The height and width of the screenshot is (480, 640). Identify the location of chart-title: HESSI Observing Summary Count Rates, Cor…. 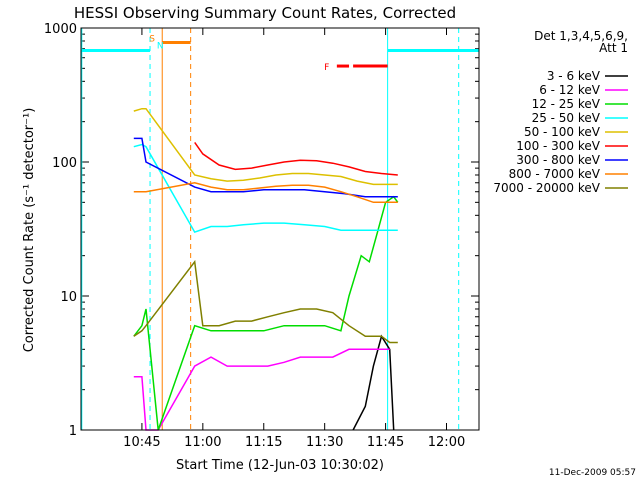
(265, 13).